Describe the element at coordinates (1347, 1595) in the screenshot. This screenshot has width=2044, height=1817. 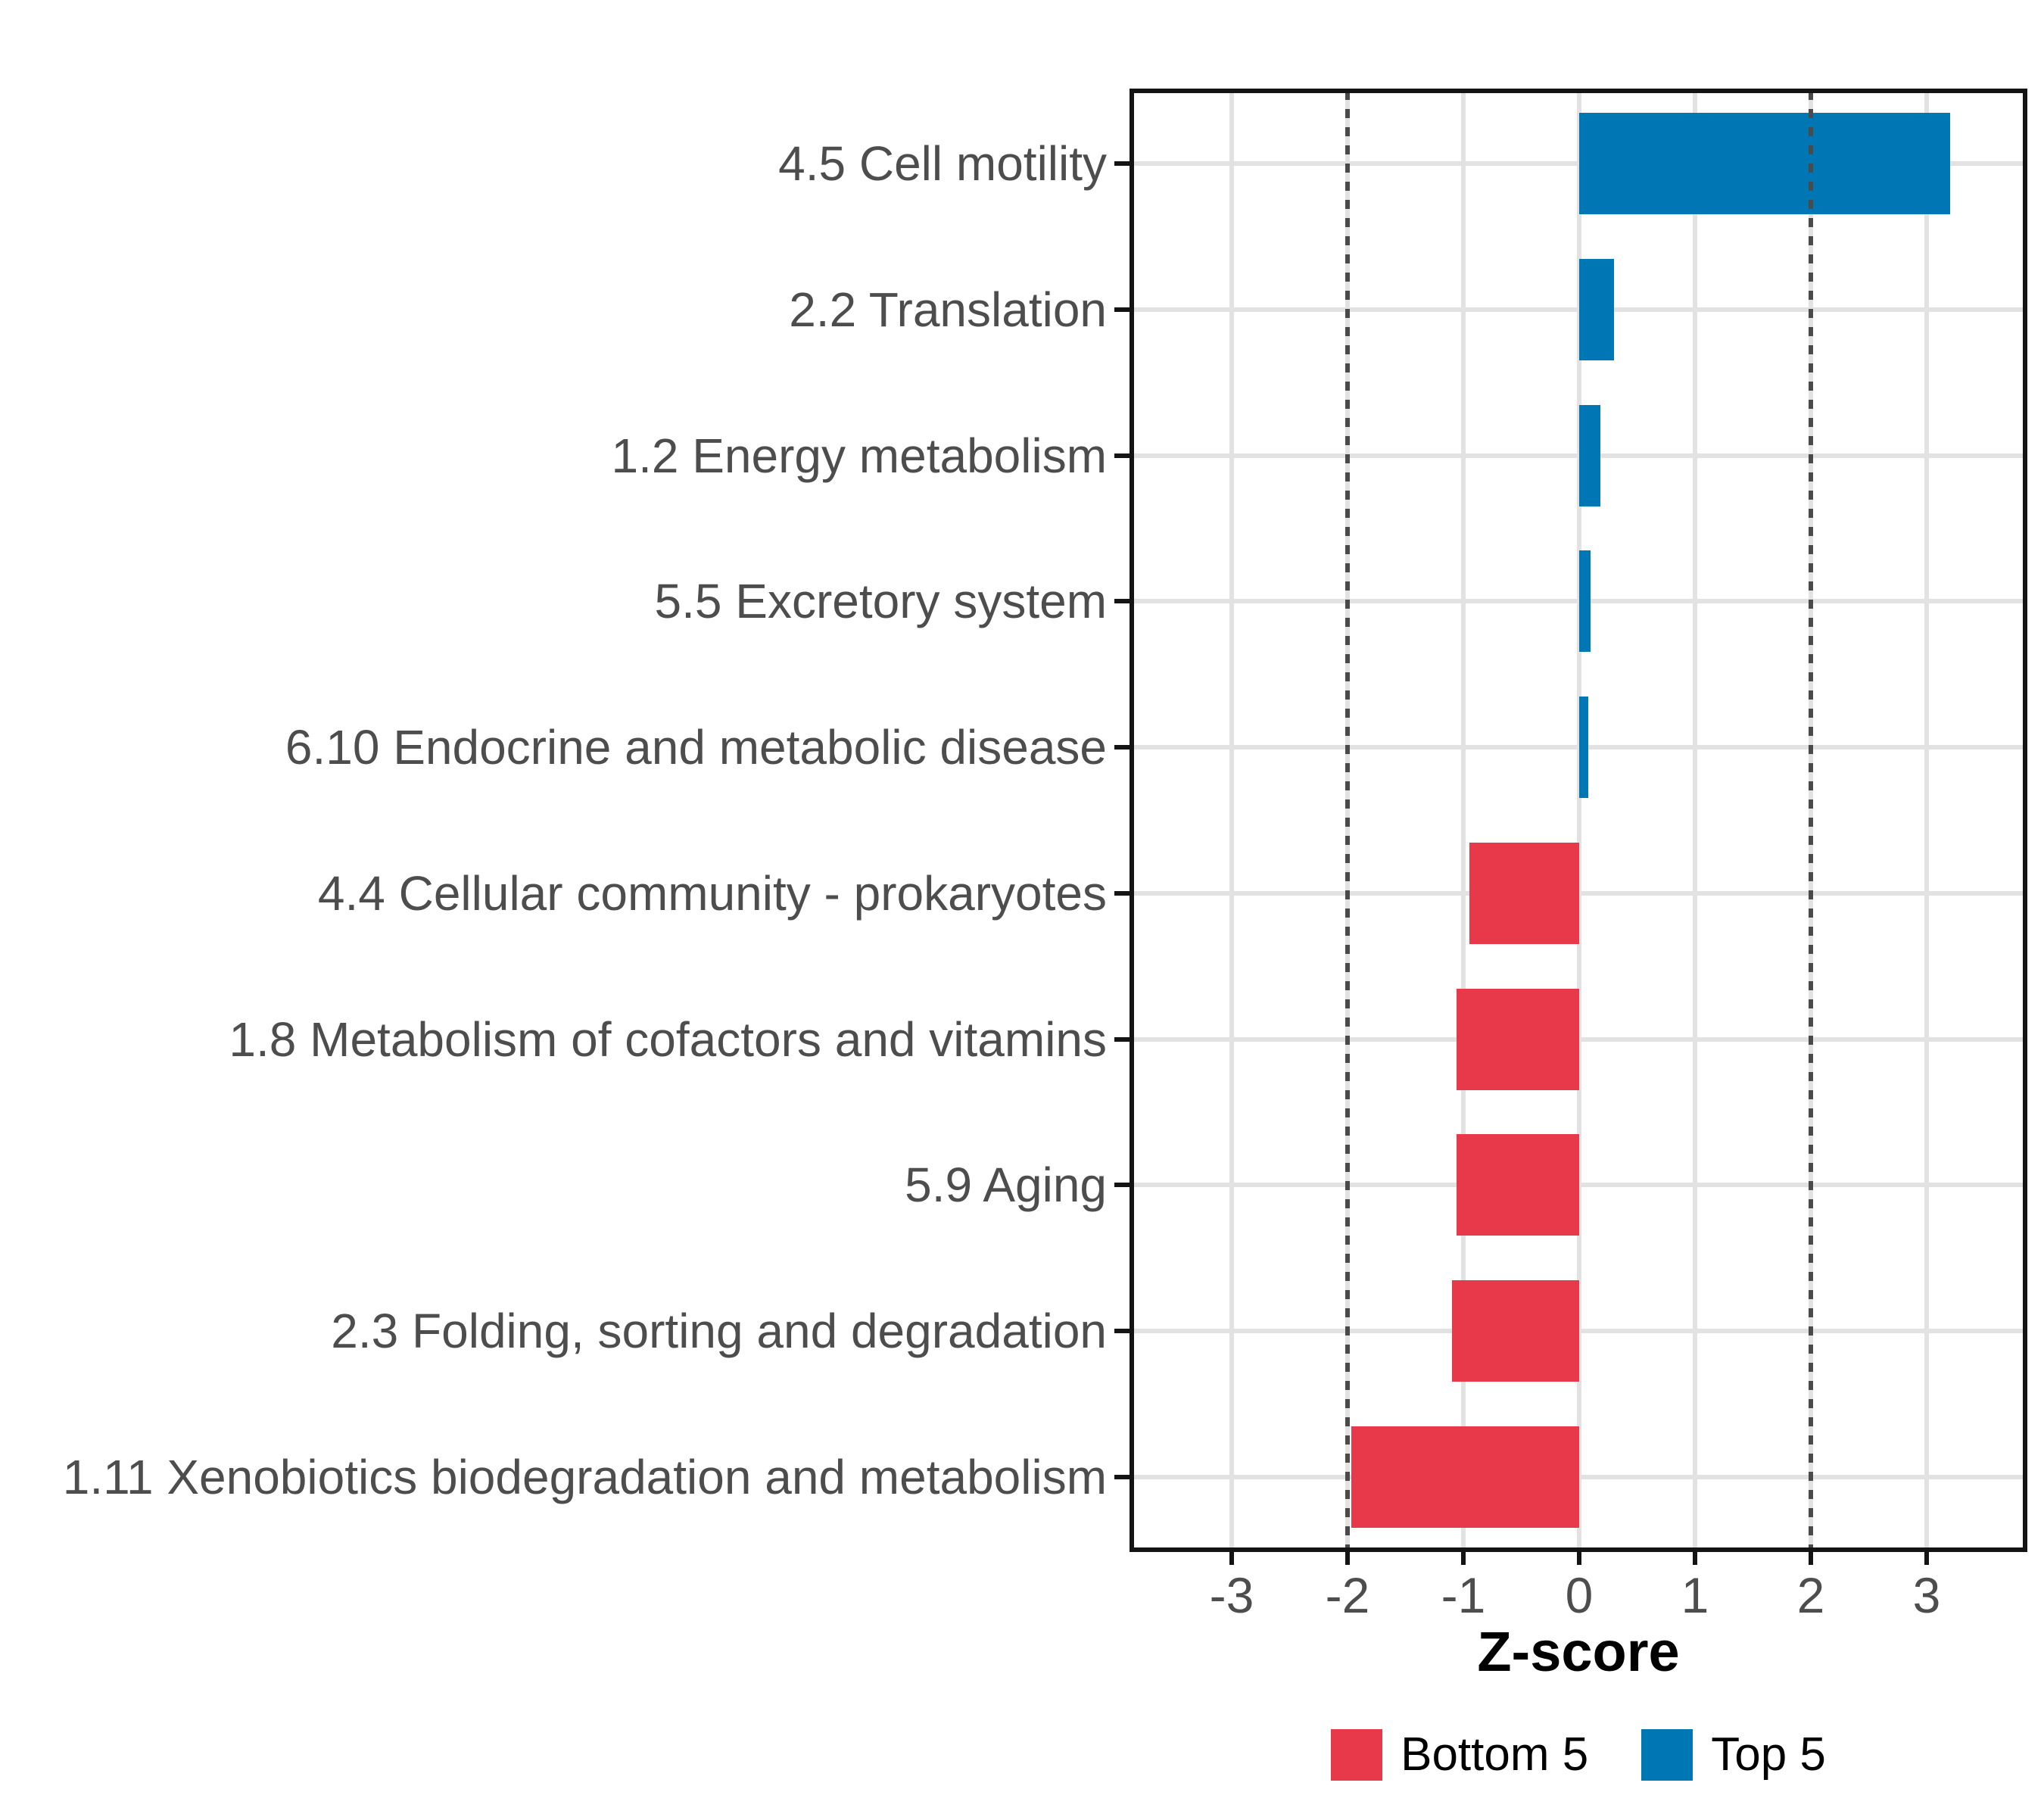
I see `x-axis-tick-label: -2` at that location.